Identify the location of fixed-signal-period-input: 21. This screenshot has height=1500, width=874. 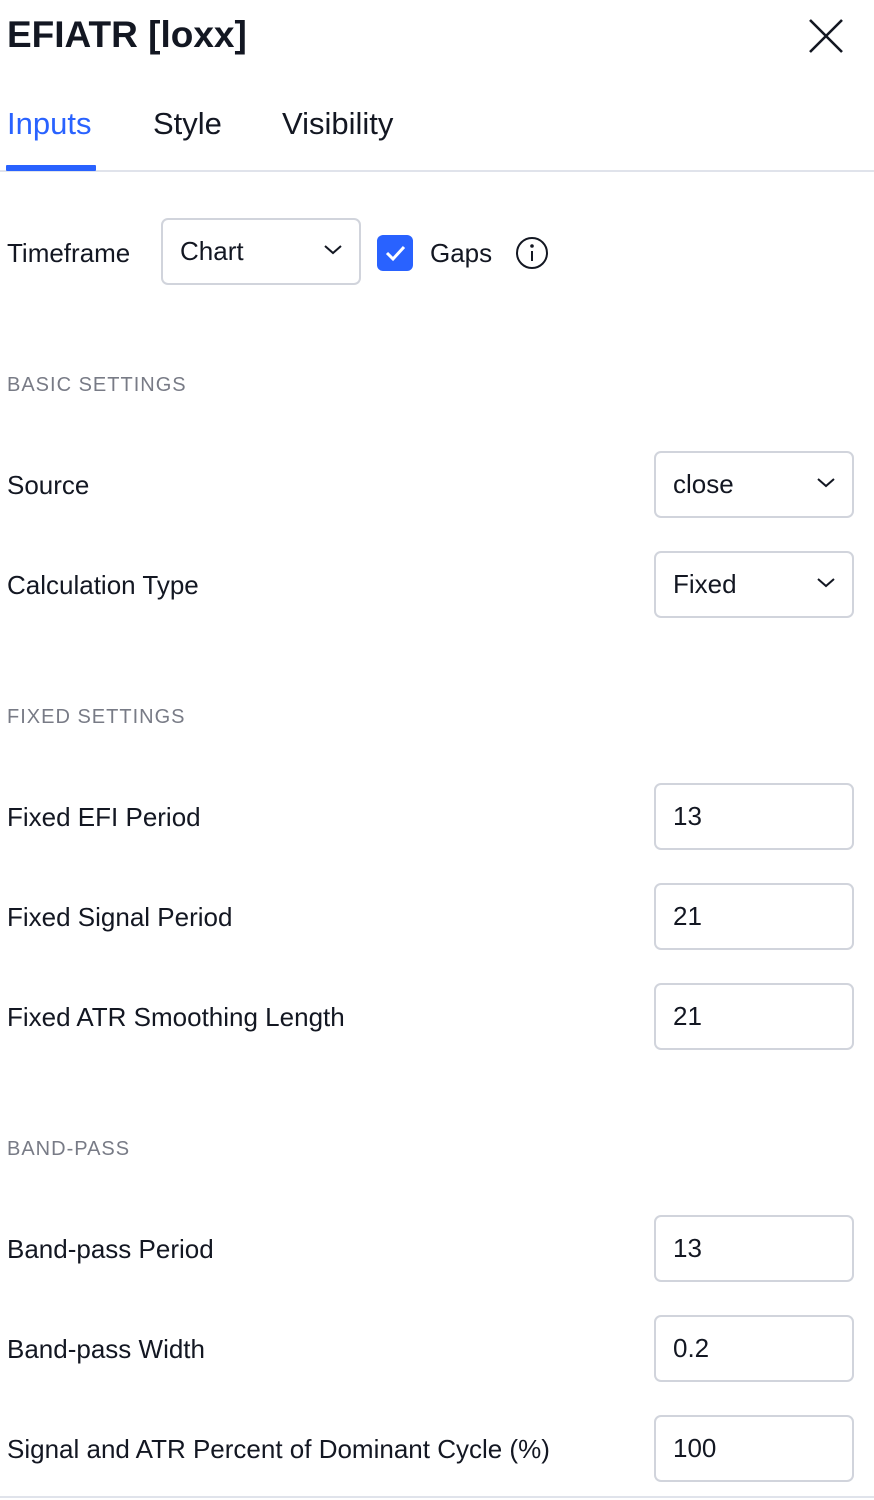
(754, 916).